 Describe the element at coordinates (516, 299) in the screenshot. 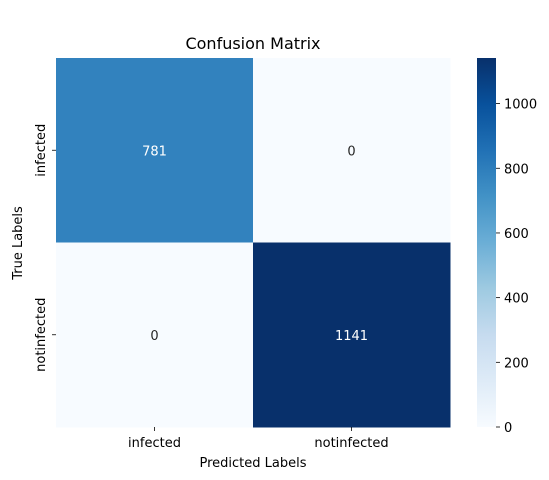

I see `colorbar-tick-label: 400` at that location.